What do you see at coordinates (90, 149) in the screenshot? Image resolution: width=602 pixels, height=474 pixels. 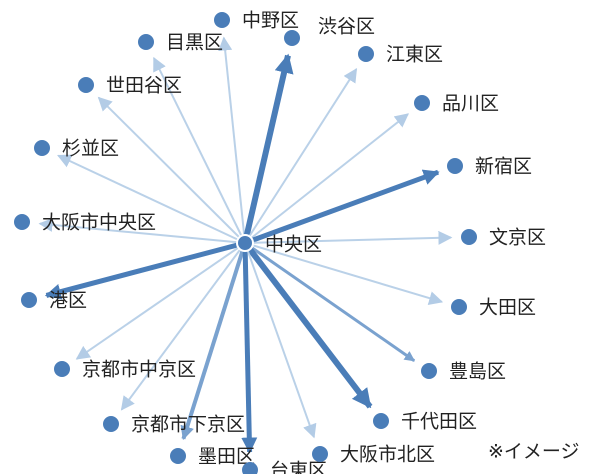 I see `node-label: 杉並区` at bounding box center [90, 149].